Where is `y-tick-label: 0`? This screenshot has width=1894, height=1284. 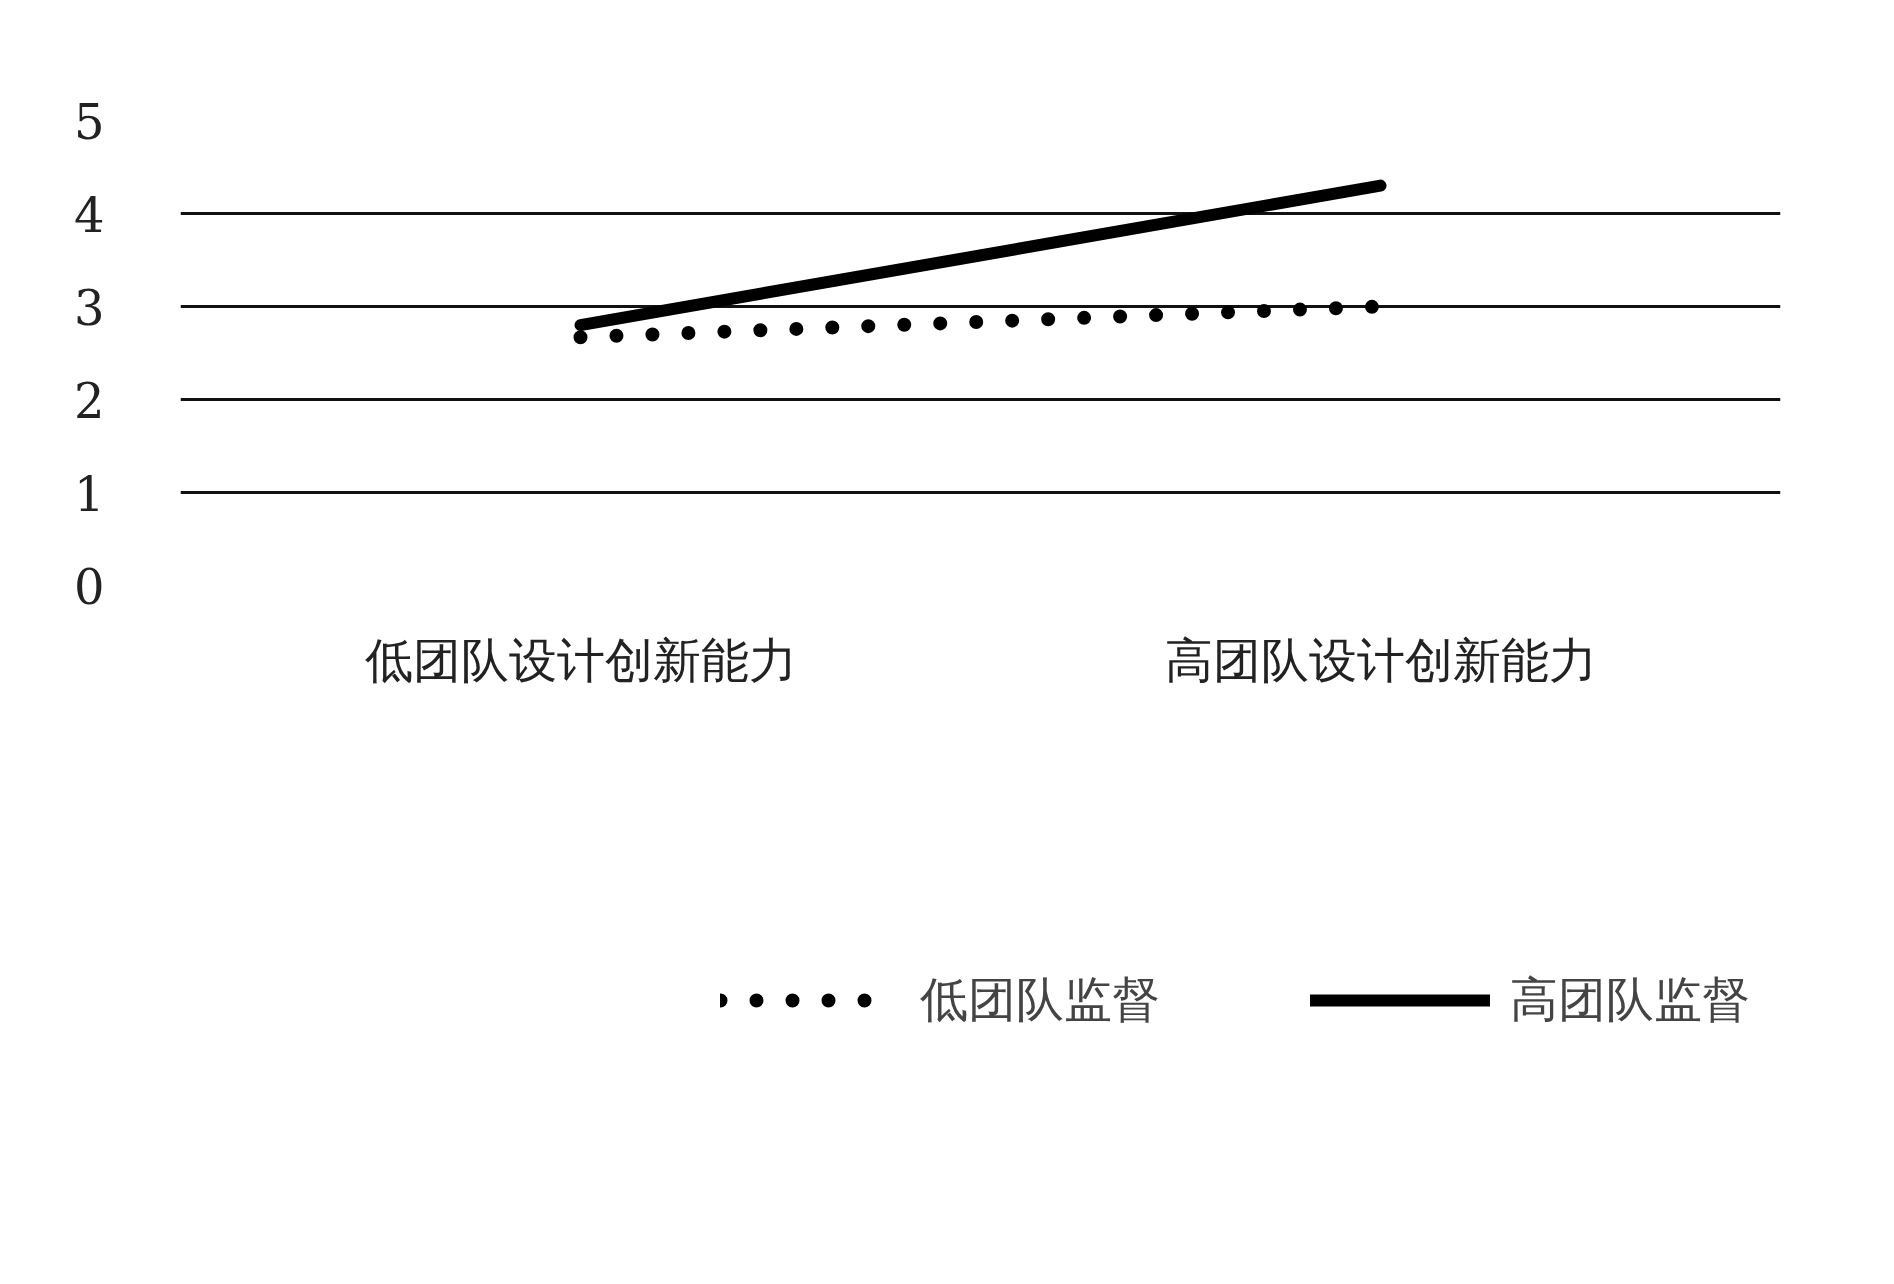 y-tick-label: 0 is located at coordinates (89, 586).